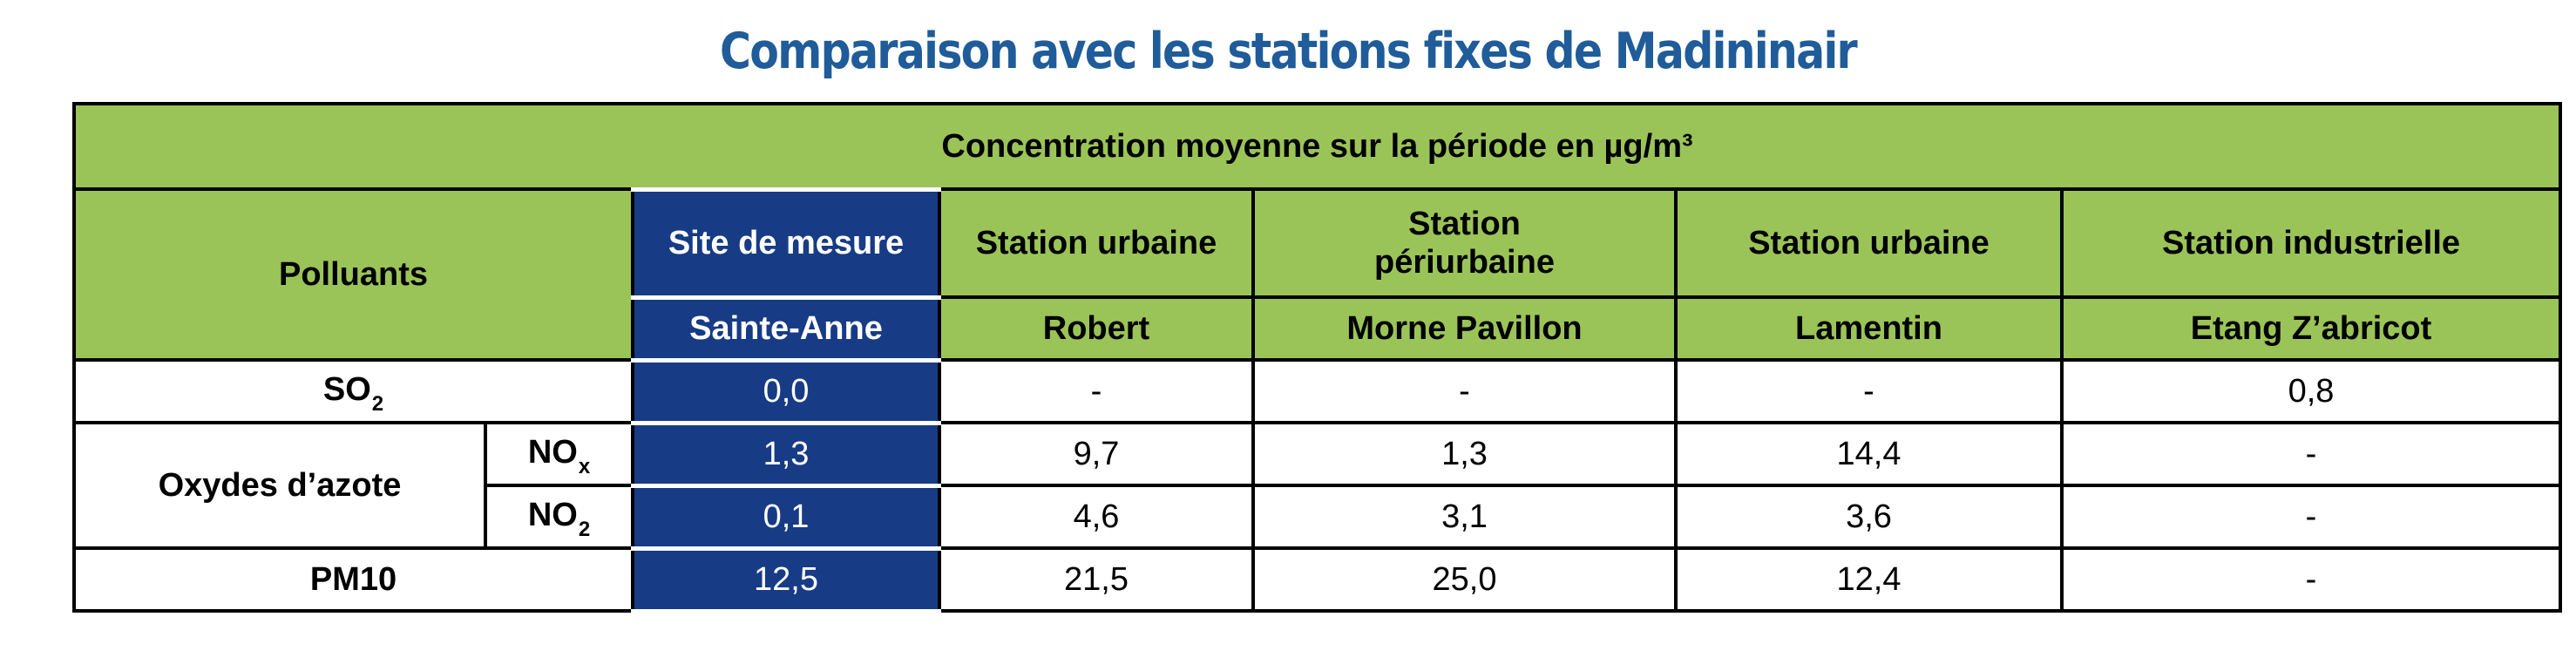 The width and height of the screenshot is (2576, 671). Describe the element at coordinates (786, 579) in the screenshot. I see `table-cell: 12,5` at that location.